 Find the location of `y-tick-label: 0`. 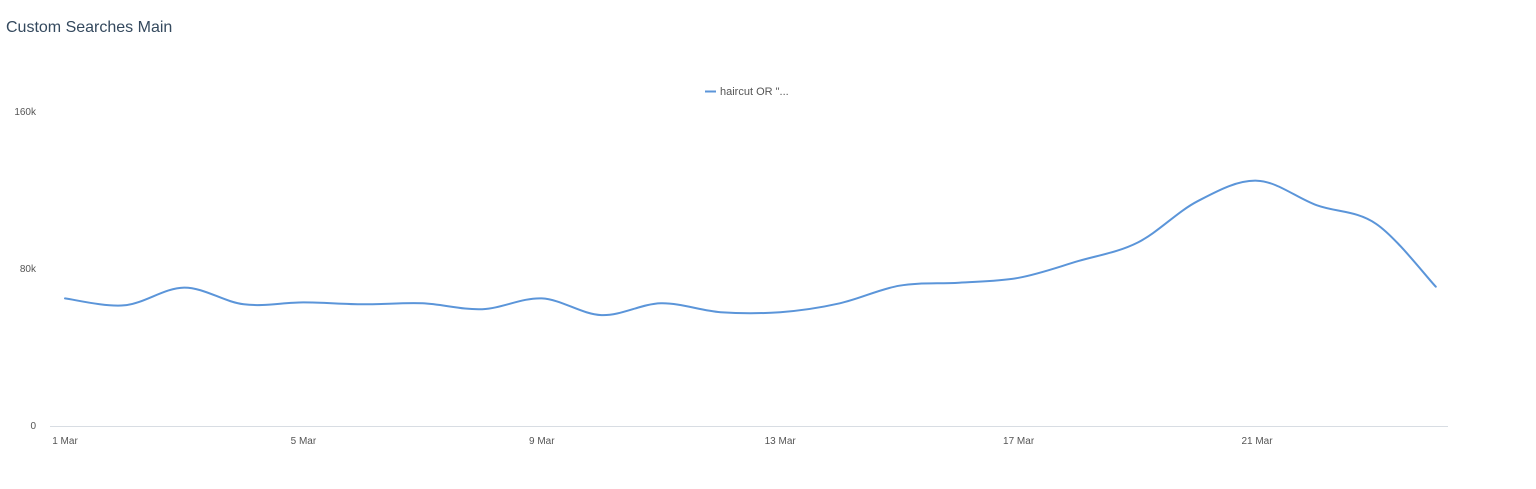

y-tick-label: 0 is located at coordinates (33, 426).